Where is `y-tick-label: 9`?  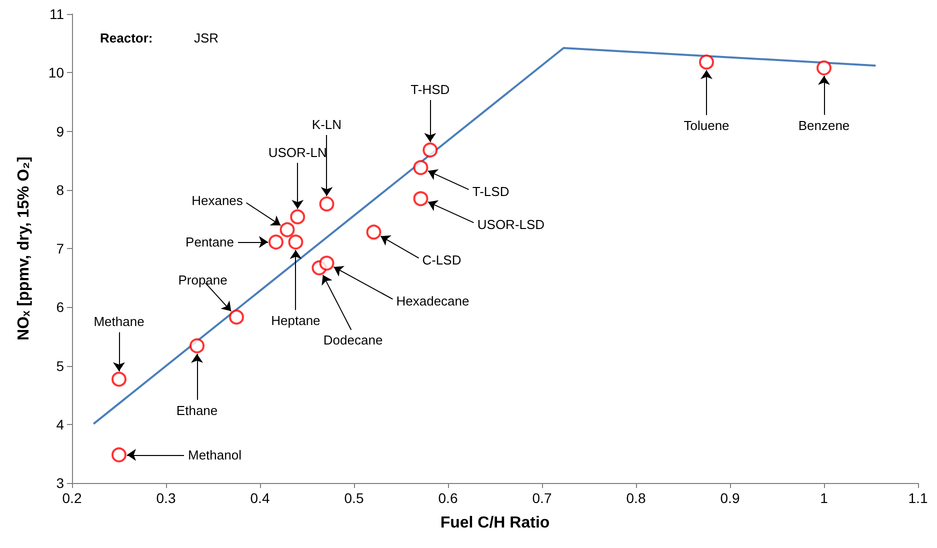
y-tick-label: 9 is located at coordinates (60, 131).